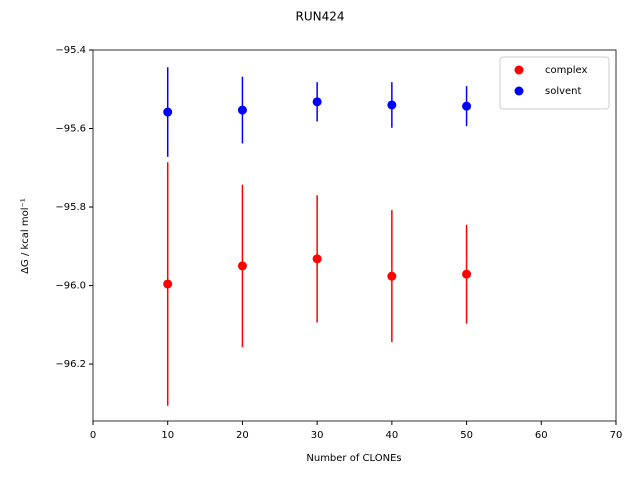 Image resolution: width=640 pixels, height=484 pixels. I want to click on chart-title: RUN424, so click(319, 17).